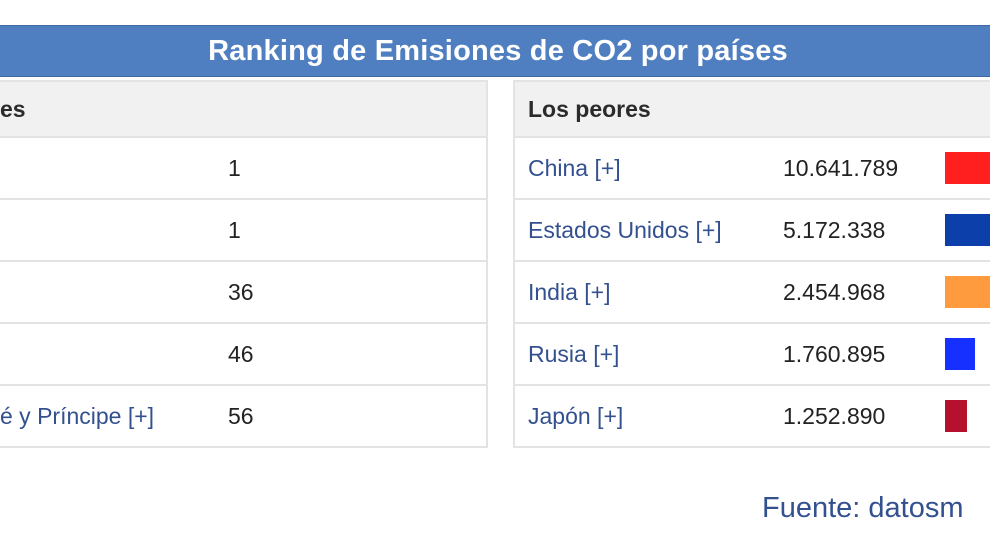 The height and width of the screenshot is (556, 990). Describe the element at coordinates (834, 291) in the screenshot. I see `emission-value: 2.454.968` at that location.